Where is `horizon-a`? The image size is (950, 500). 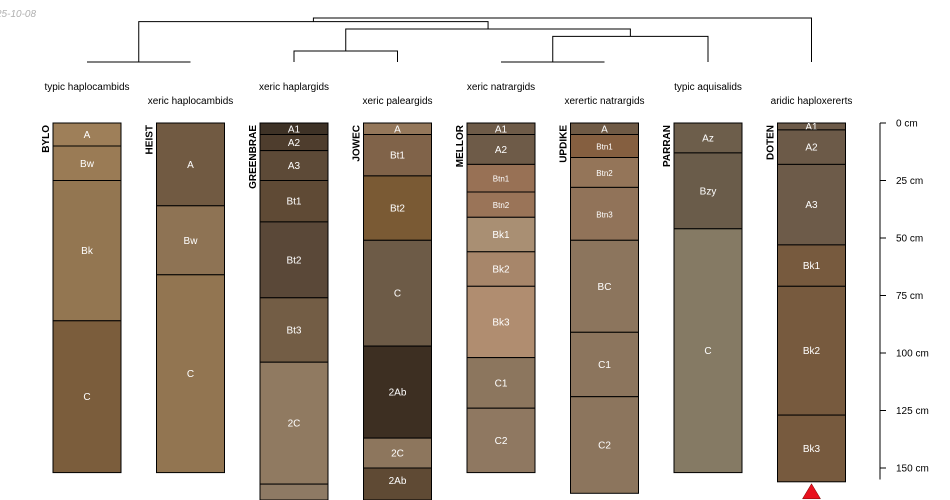 horizon-a is located at coordinates (190, 164).